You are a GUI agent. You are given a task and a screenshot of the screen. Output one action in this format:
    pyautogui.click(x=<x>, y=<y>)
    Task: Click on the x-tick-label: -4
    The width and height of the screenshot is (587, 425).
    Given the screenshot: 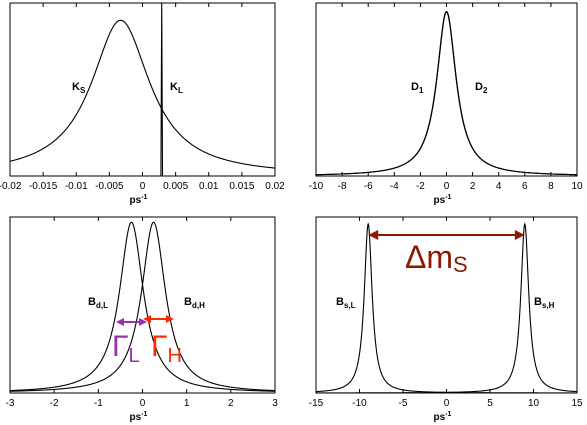 What is the action you would take?
    pyautogui.click(x=394, y=186)
    